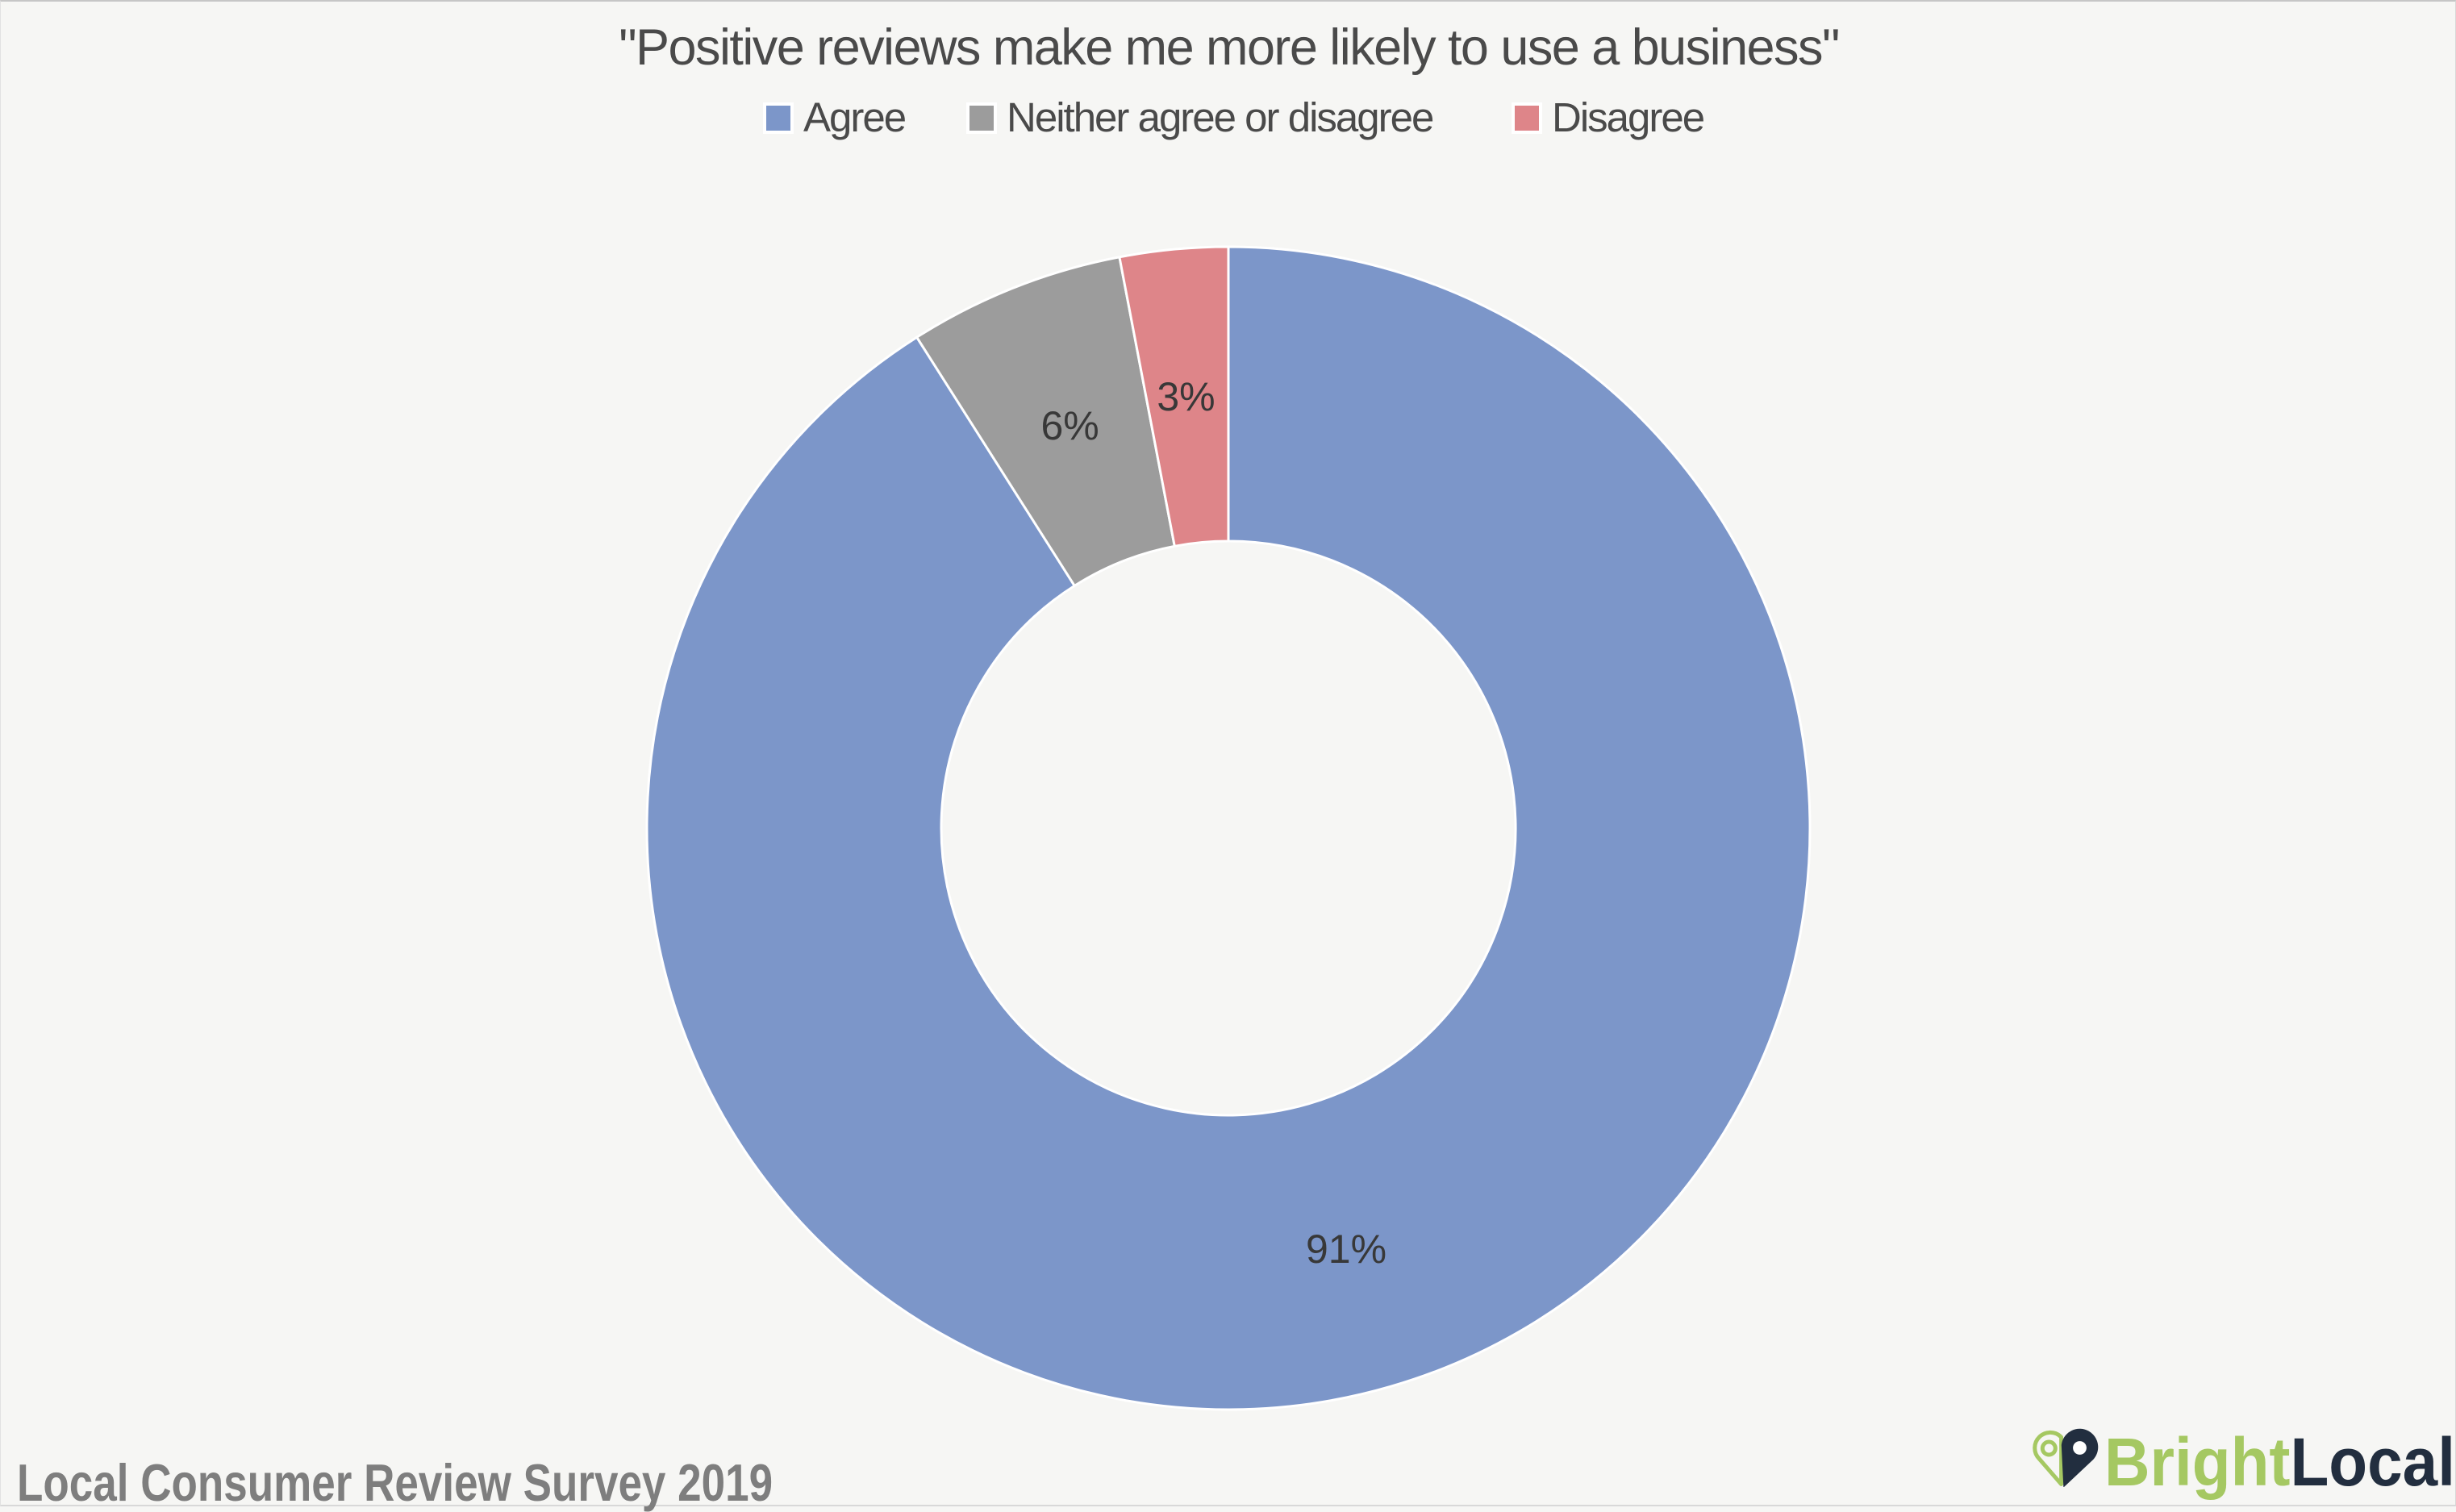 The image size is (2456, 1512). I want to click on svg-text: 3%, so click(1186, 396).